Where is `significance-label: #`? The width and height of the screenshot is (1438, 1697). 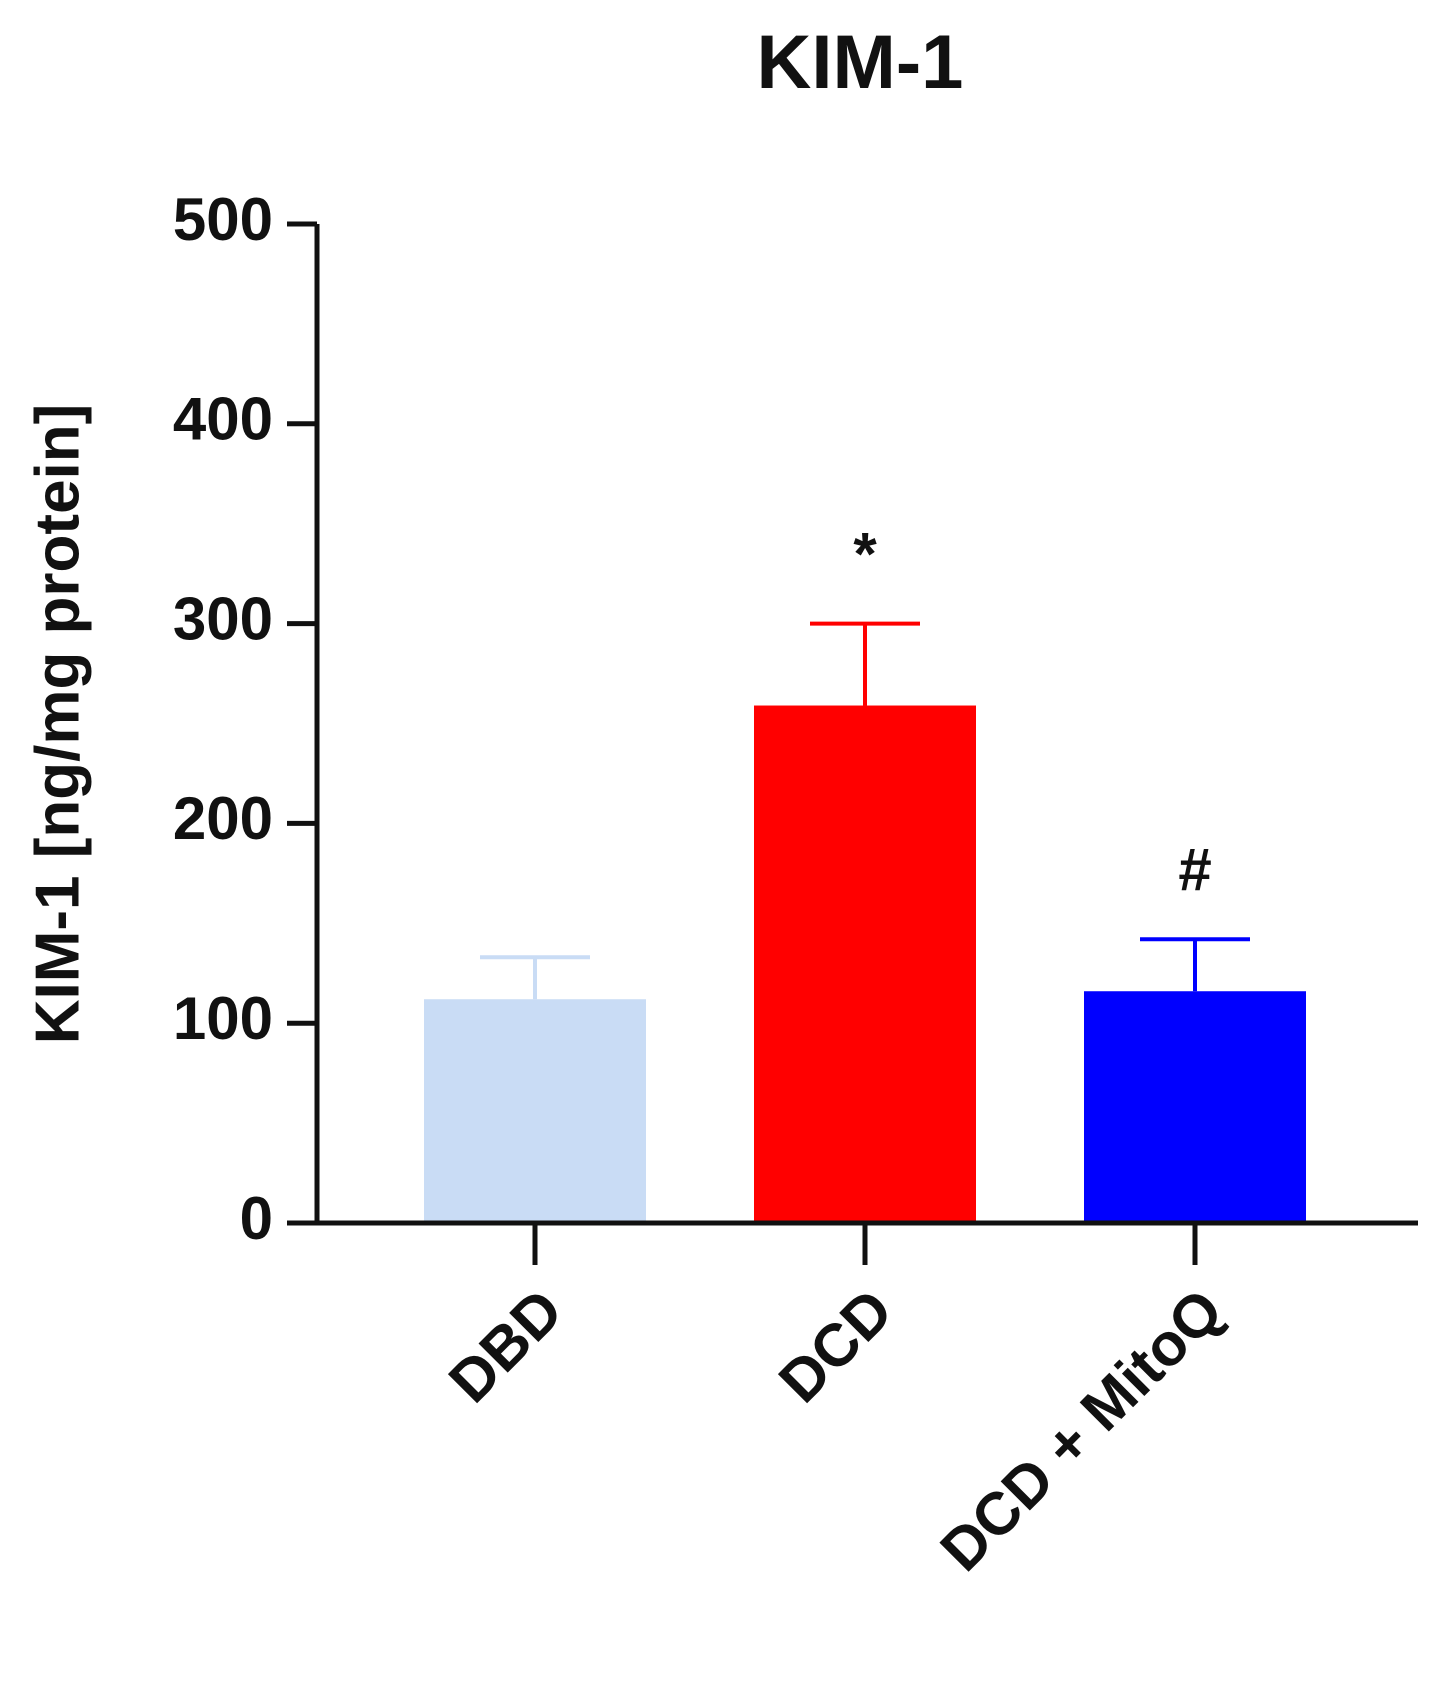 significance-label: # is located at coordinates (1194, 869).